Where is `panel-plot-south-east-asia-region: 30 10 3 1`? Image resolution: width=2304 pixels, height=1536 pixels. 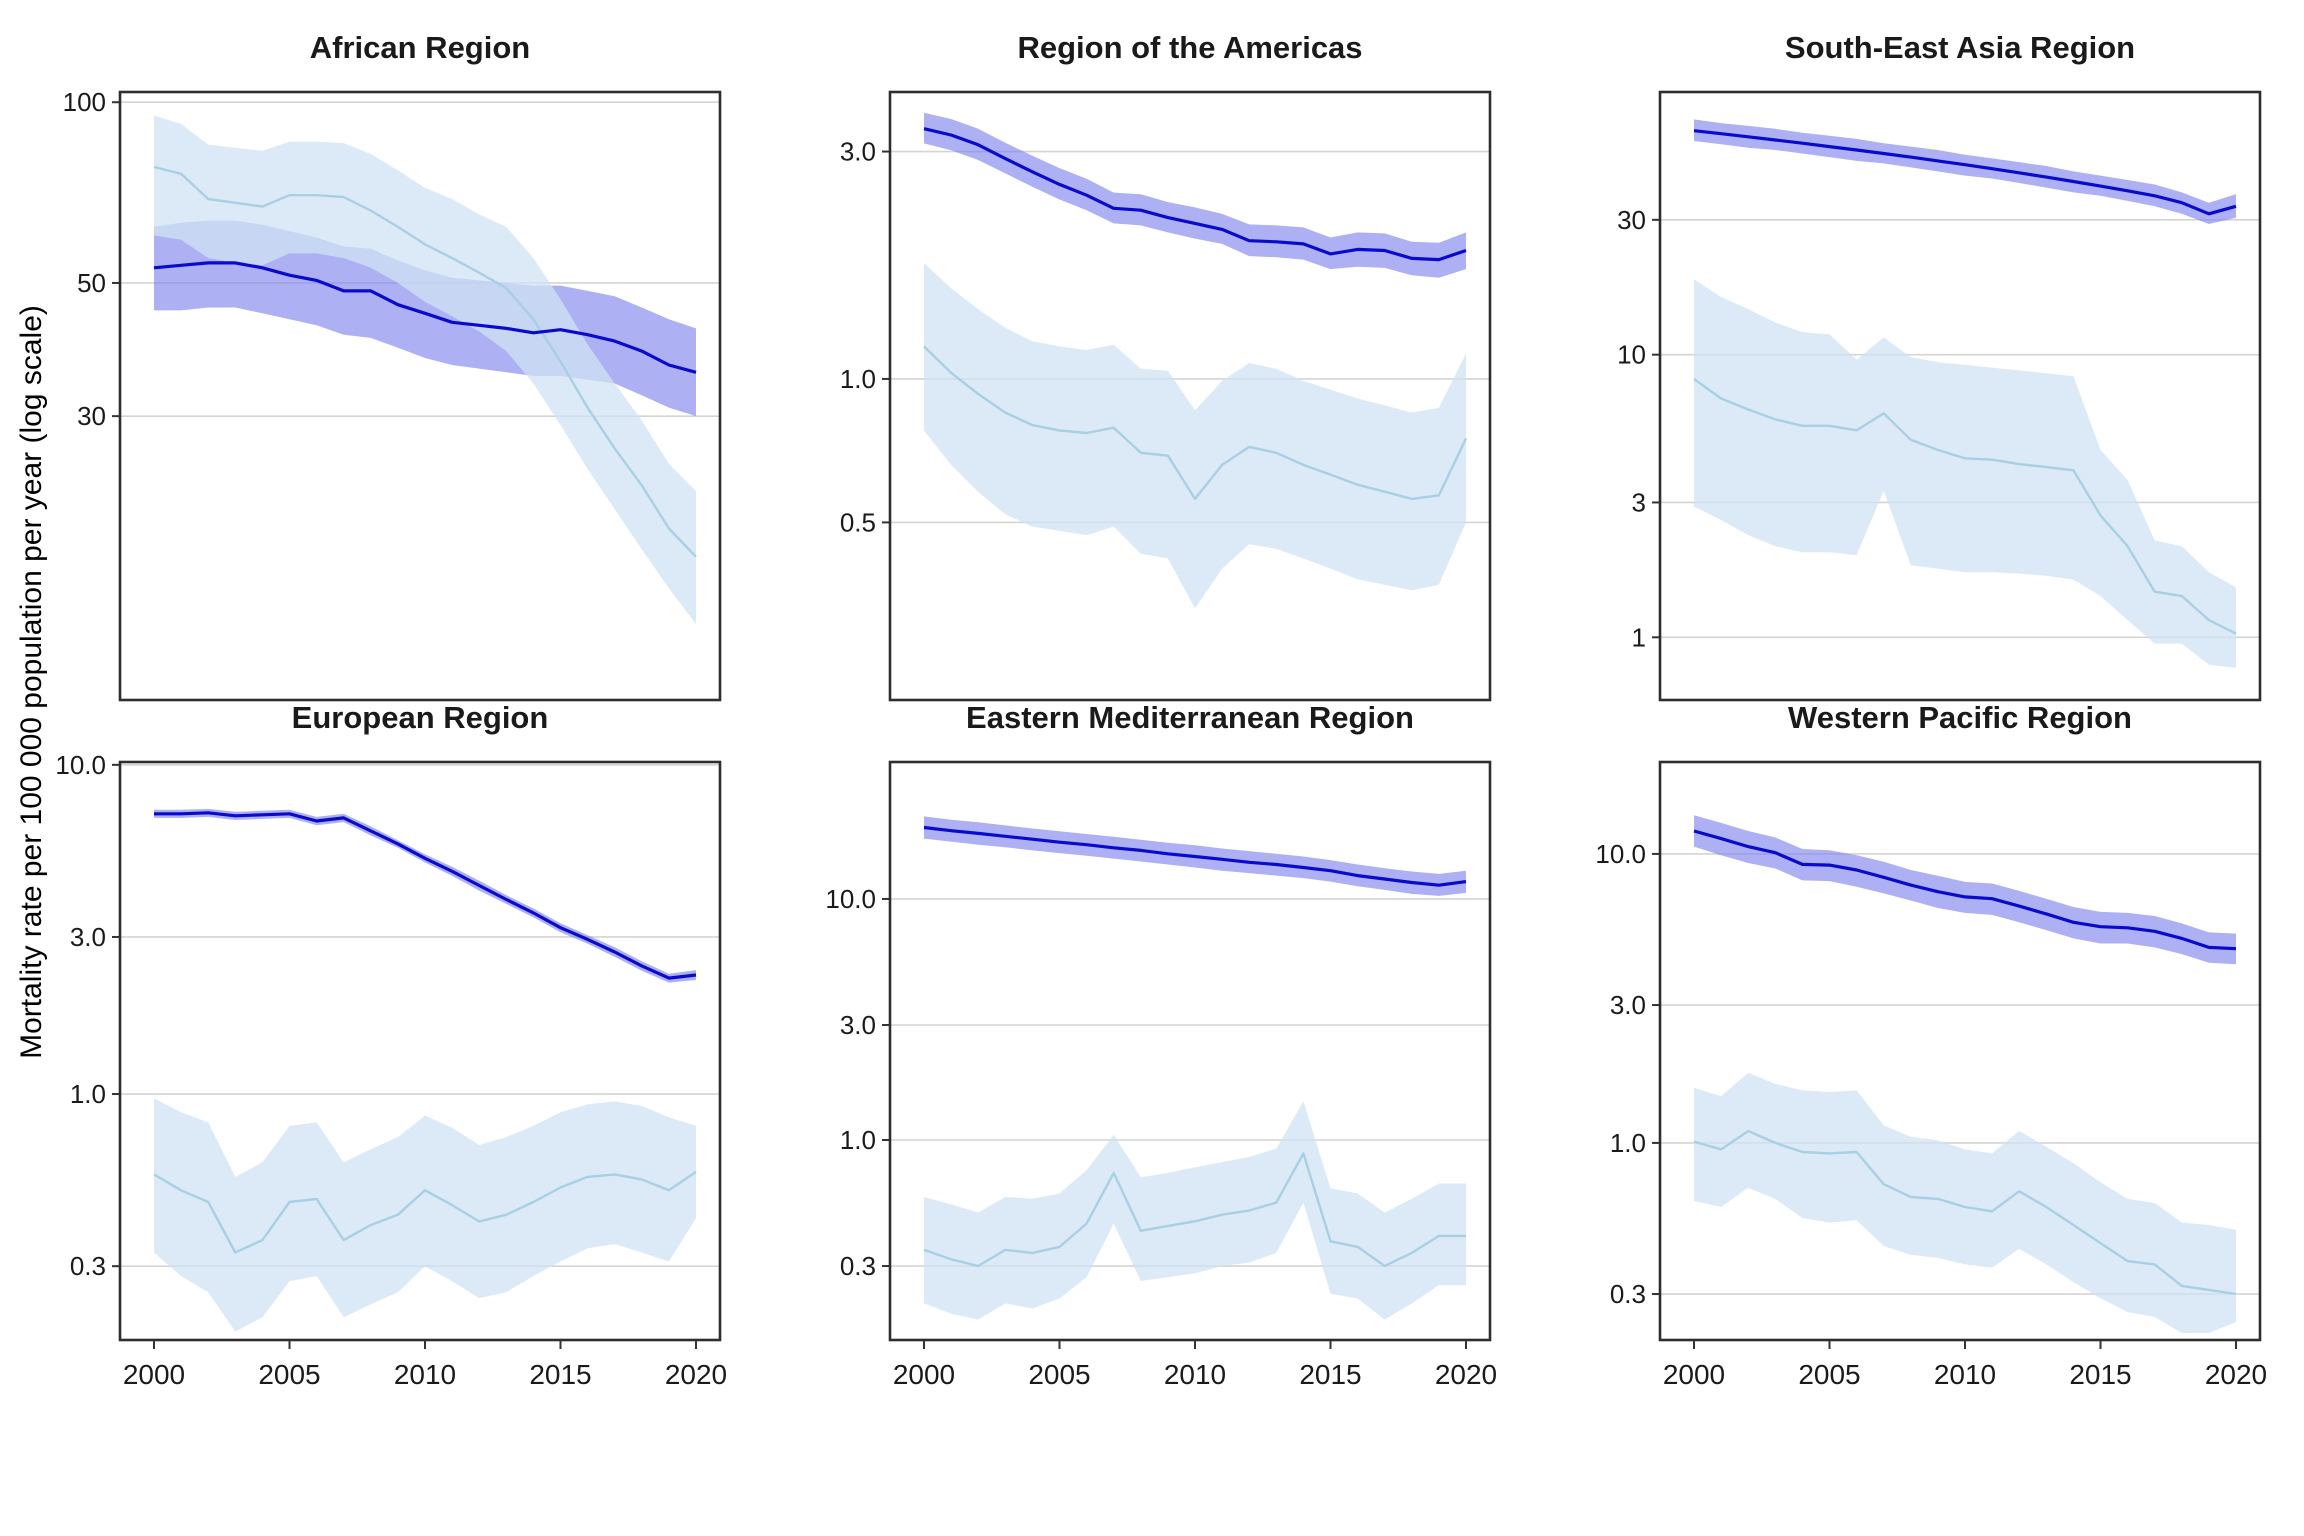 panel-plot-south-east-asia-region: 30 10 3 1 is located at coordinates (1939, 396).